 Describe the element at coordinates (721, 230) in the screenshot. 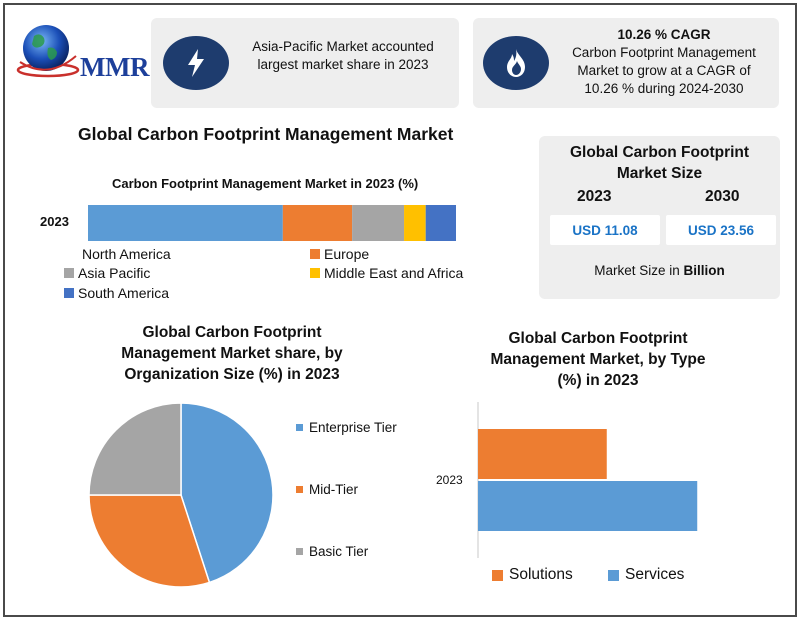

I see `market-size-value-2030: USD 23.56` at that location.